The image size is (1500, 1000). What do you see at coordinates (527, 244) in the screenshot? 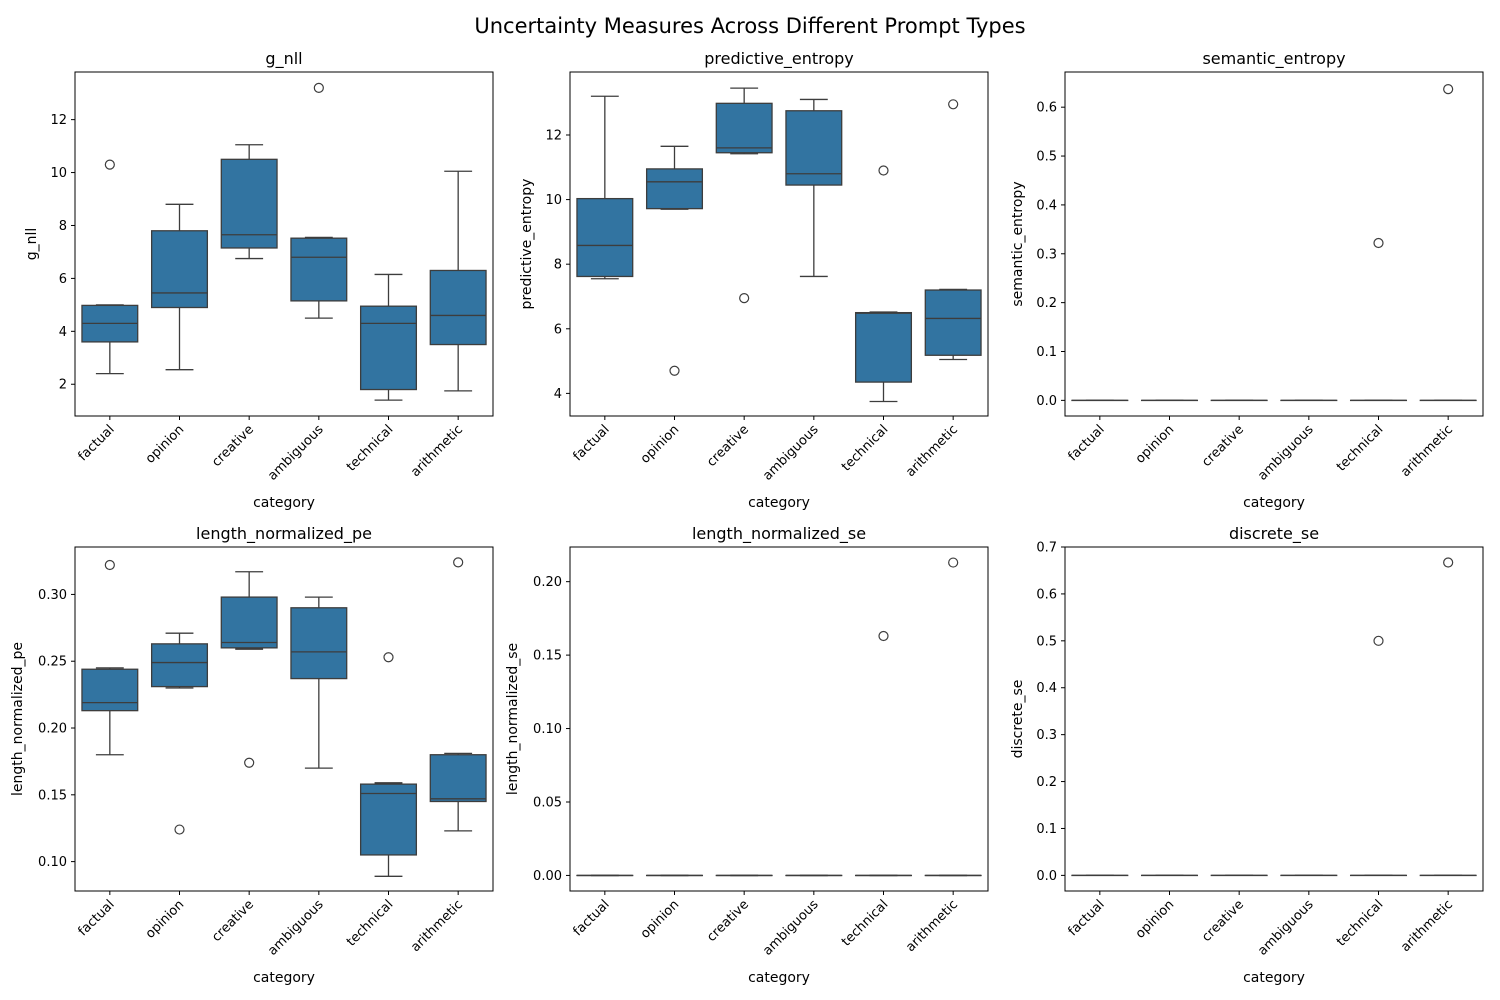
I see `y-axis-label: predictive_entropy` at bounding box center [527, 244].